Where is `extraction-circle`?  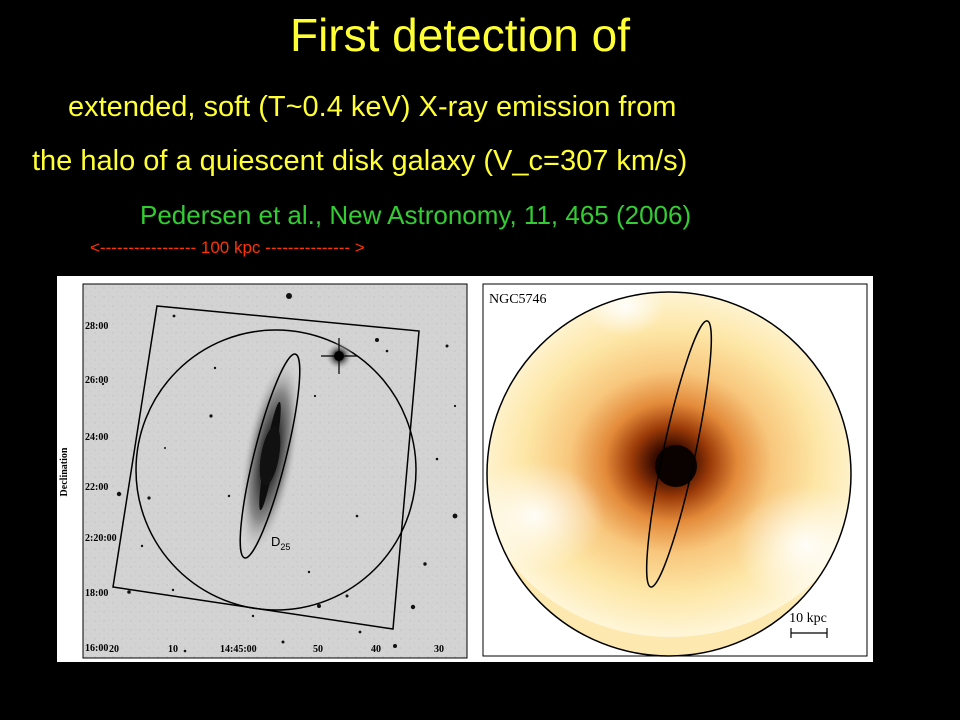 extraction-circle is located at coordinates (276, 470).